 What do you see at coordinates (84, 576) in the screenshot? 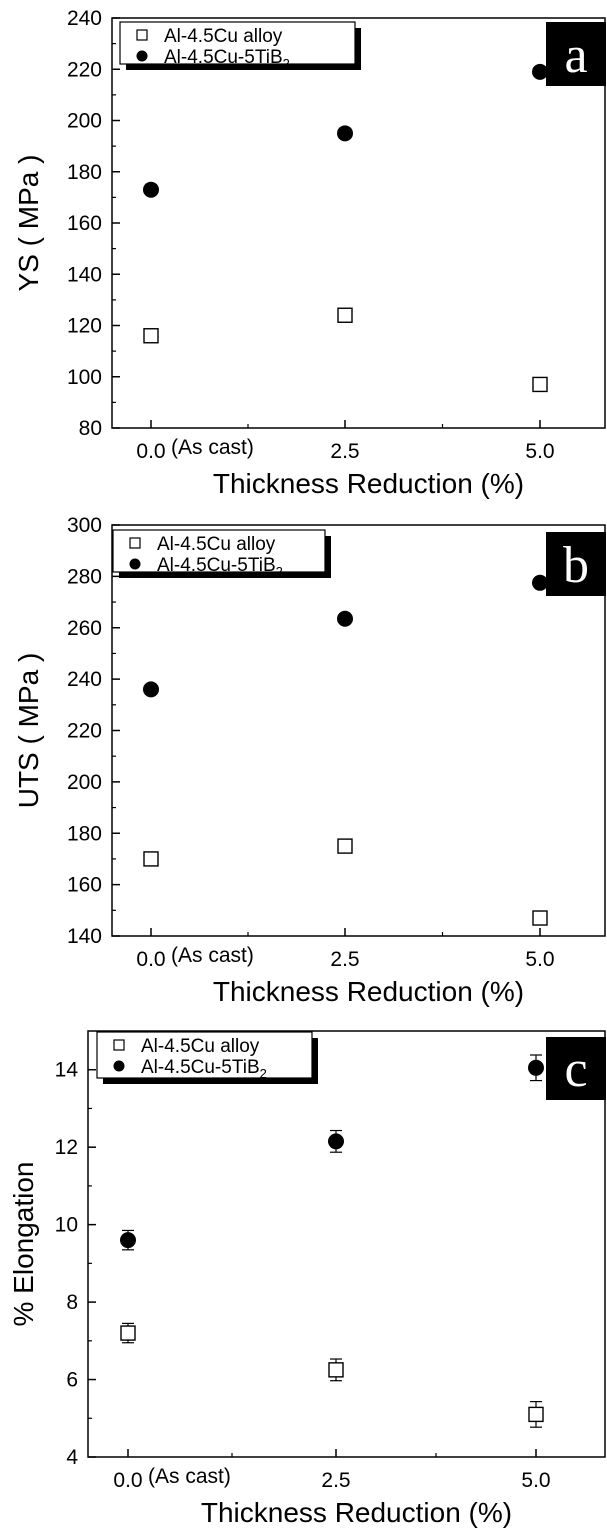
I see `y-tick-label: 280` at bounding box center [84, 576].